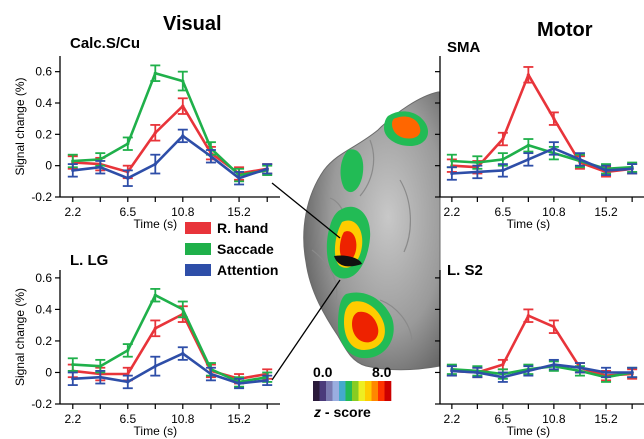  Describe the element at coordinates (198, 228) in the screenshot. I see `legend-swatch-r-hand` at that location.